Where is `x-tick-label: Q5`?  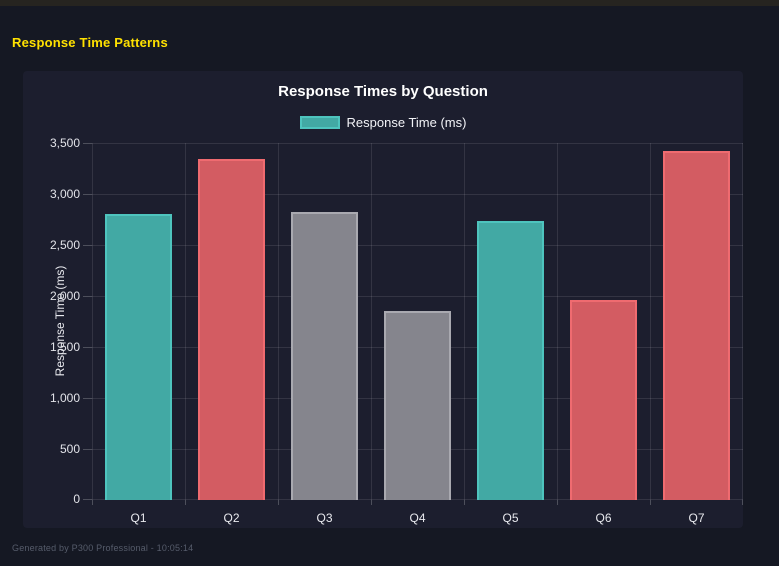 x-tick-label: Q5 is located at coordinates (510, 518).